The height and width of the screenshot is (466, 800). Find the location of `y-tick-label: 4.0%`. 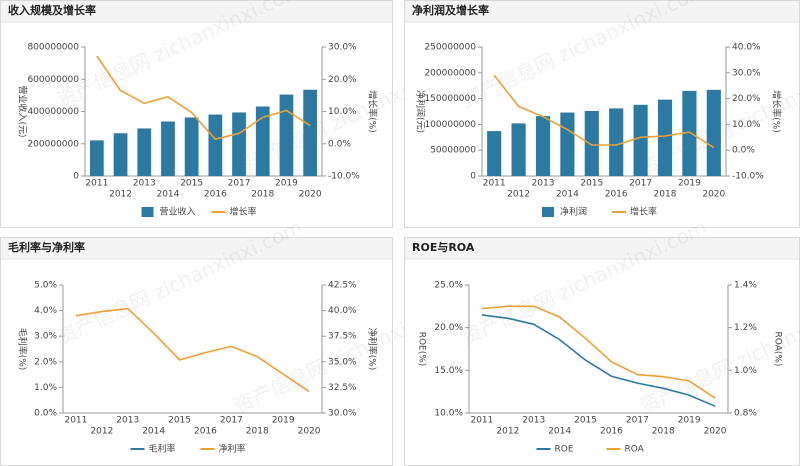

y-tick-label: 4.0% is located at coordinates (45, 311).